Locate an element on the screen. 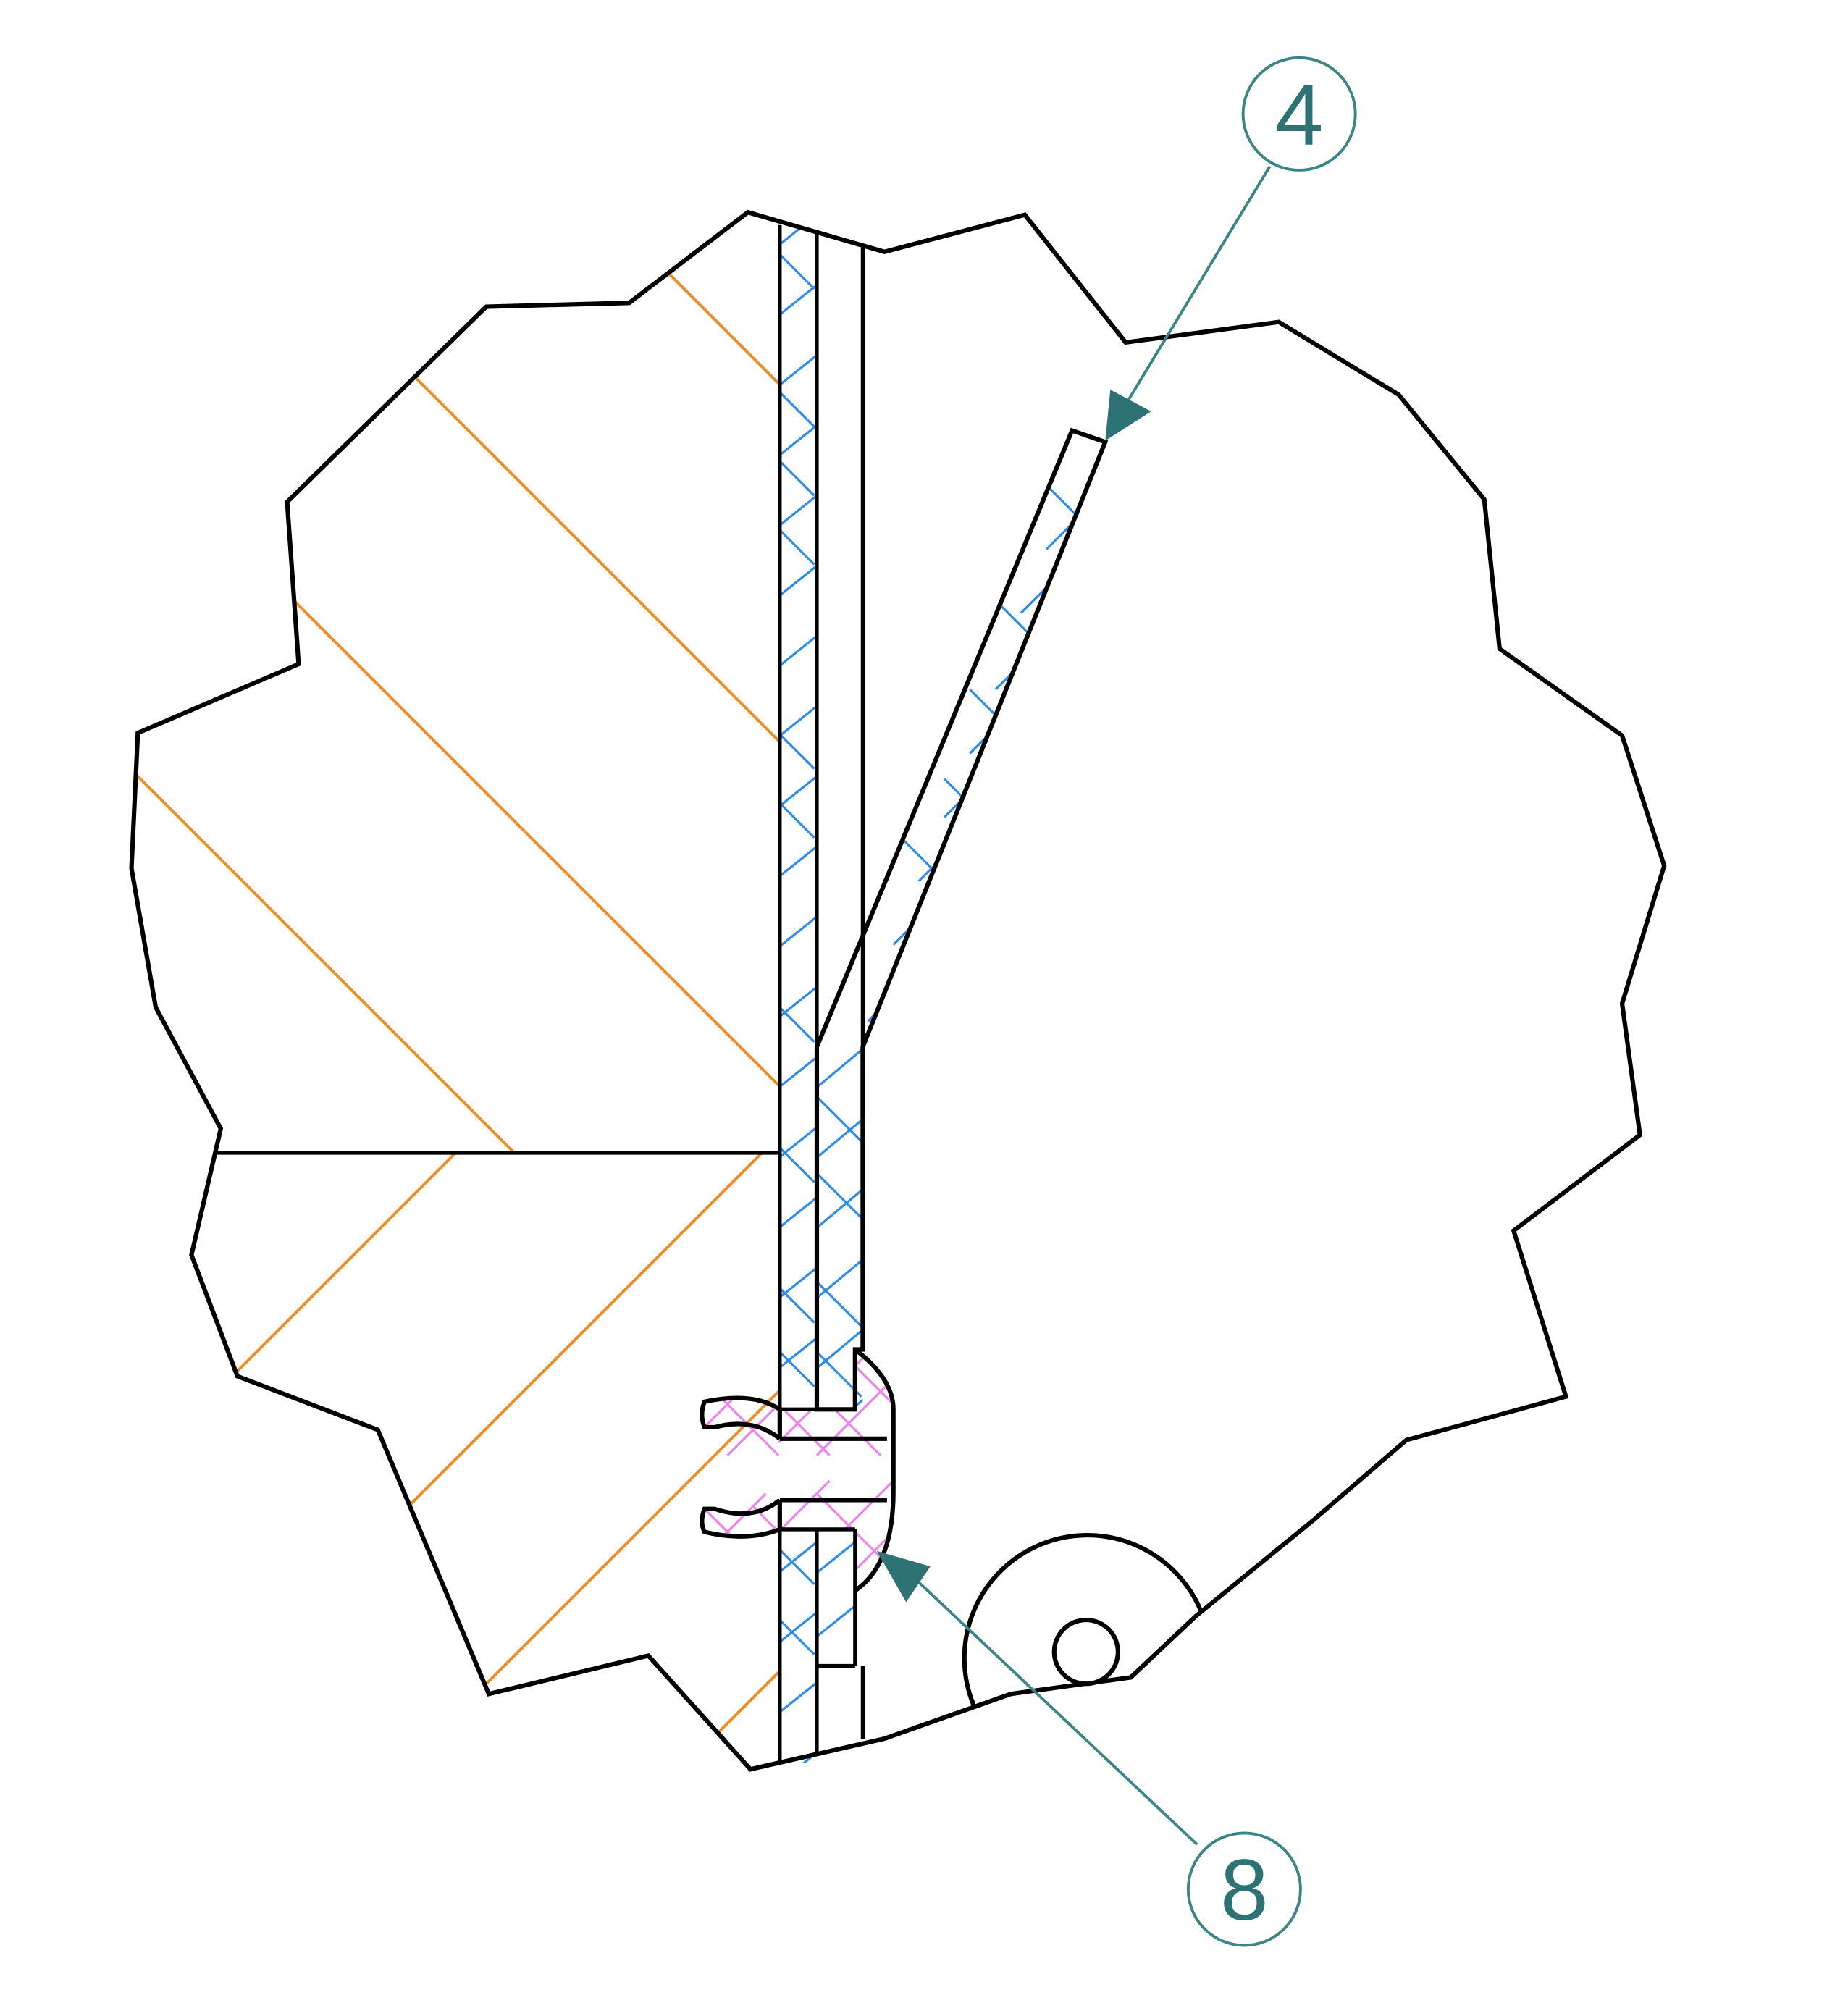 This screenshot has width=1848, height=2016. callout-8: 8 is located at coordinates (1089, 1748).